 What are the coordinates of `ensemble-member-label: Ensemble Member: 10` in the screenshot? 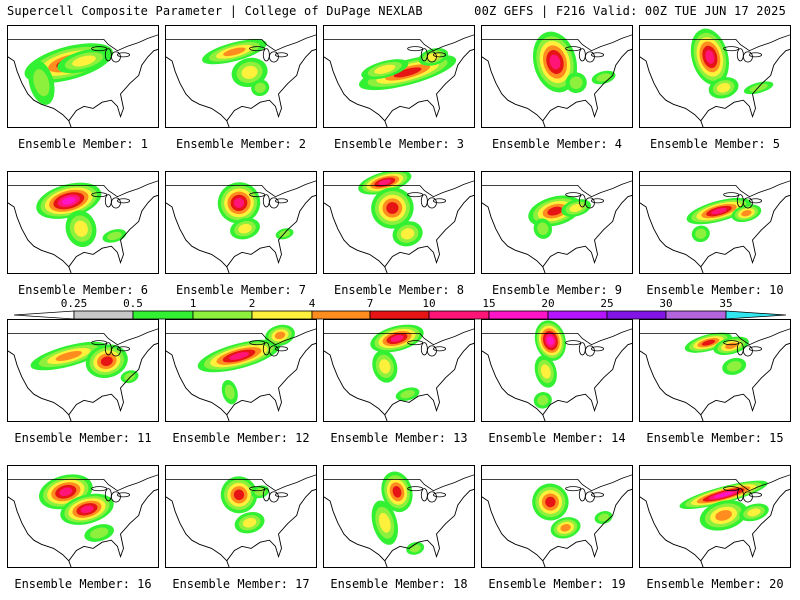 It's located at (715, 290).